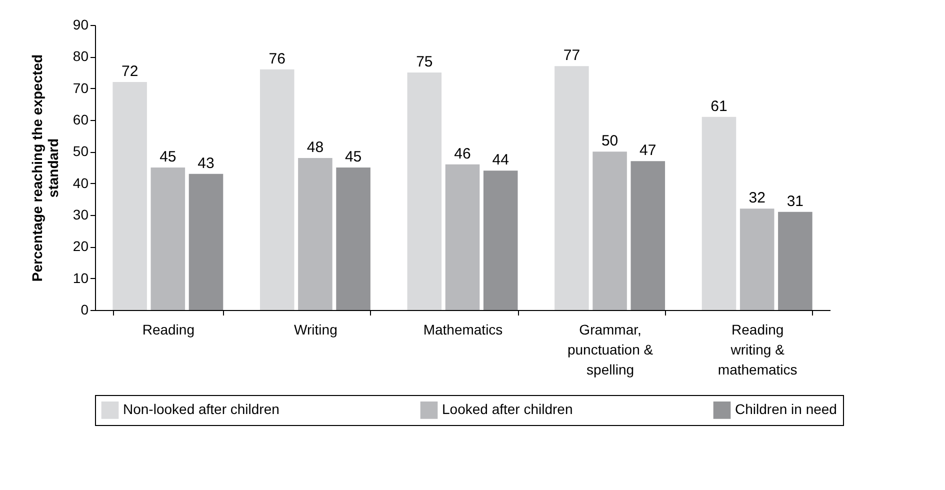 This screenshot has height=490, width=945. Describe the element at coordinates (571, 55) in the screenshot. I see `data-label: 77` at that location.